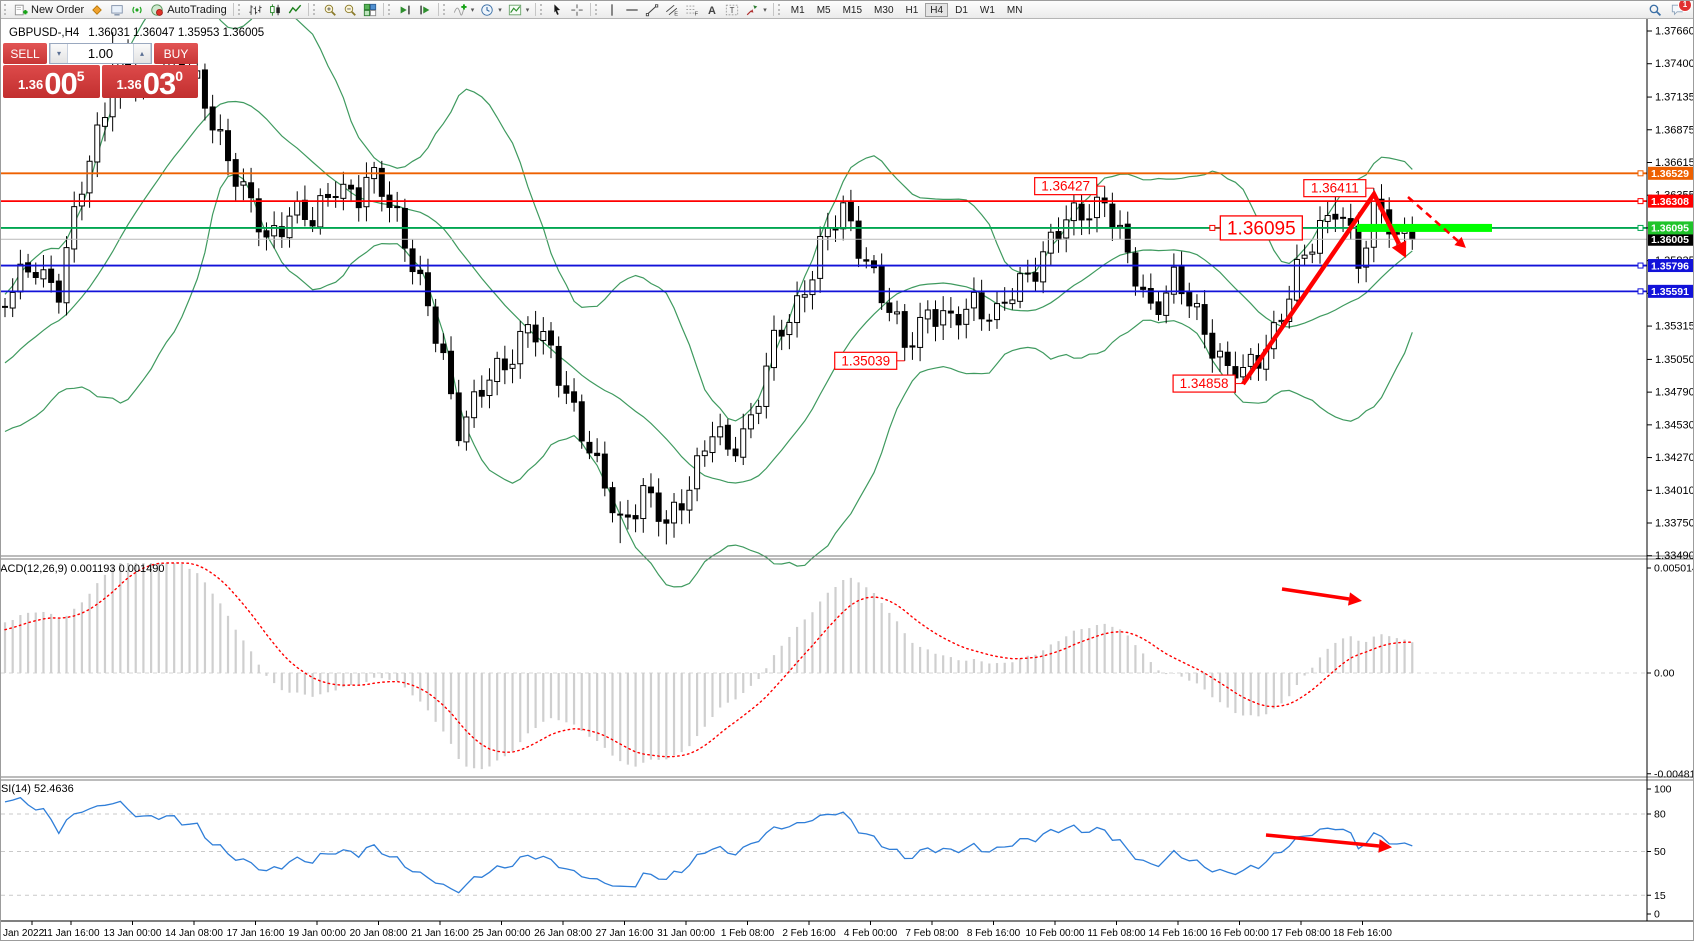 This screenshot has width=1694, height=941. What do you see at coordinates (1204, 383) in the screenshot?
I see `svg-text: 1.34858` at bounding box center [1204, 383].